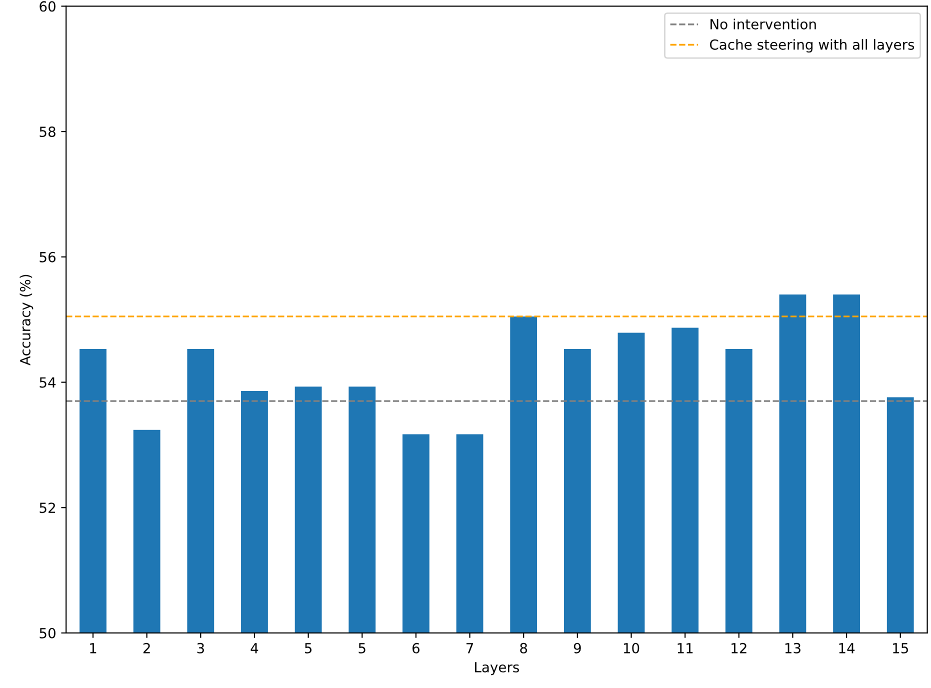 This screenshot has height=688, width=931. Describe the element at coordinates (93, 648) in the screenshot. I see `x-tick-label: 1` at that location.